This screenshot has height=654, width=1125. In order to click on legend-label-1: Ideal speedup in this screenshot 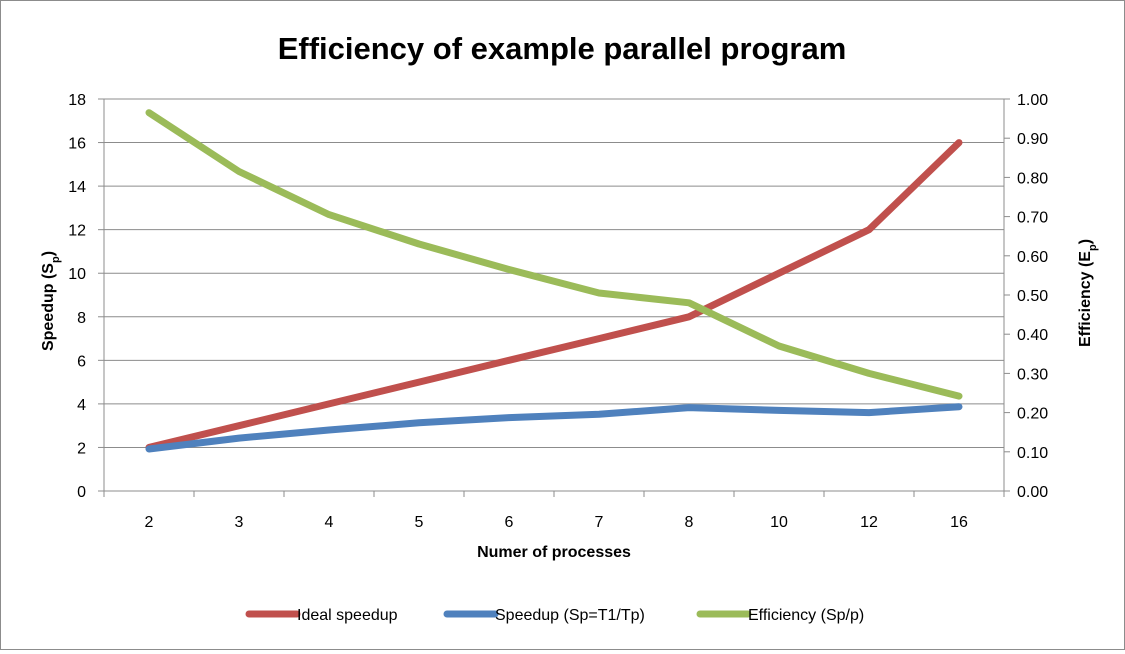, I will do `click(347, 615)`.